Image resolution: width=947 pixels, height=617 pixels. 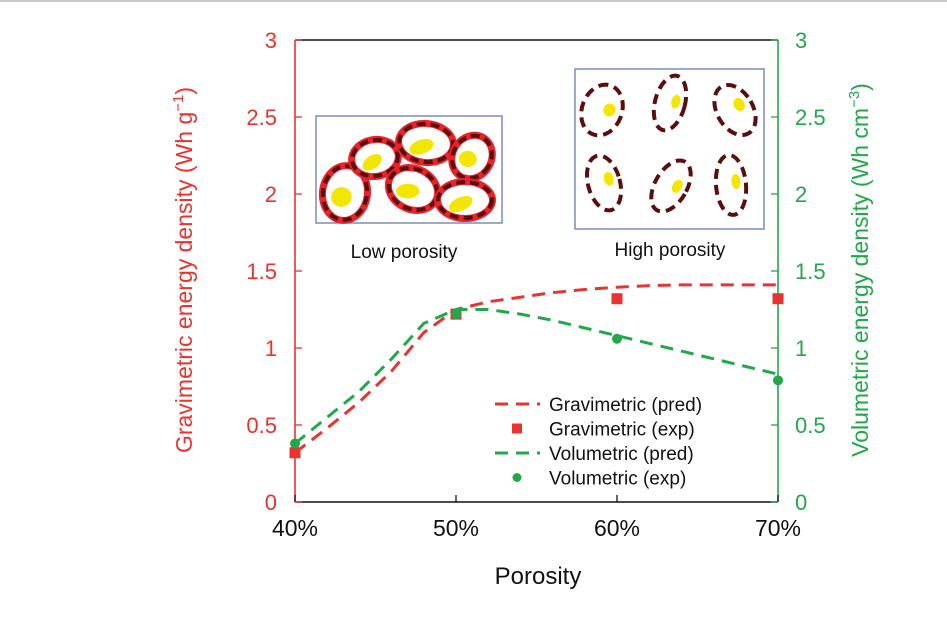 I want to click on left-axis-label: Gravimetric energy density (Wh g−1), so click(x=183, y=270).